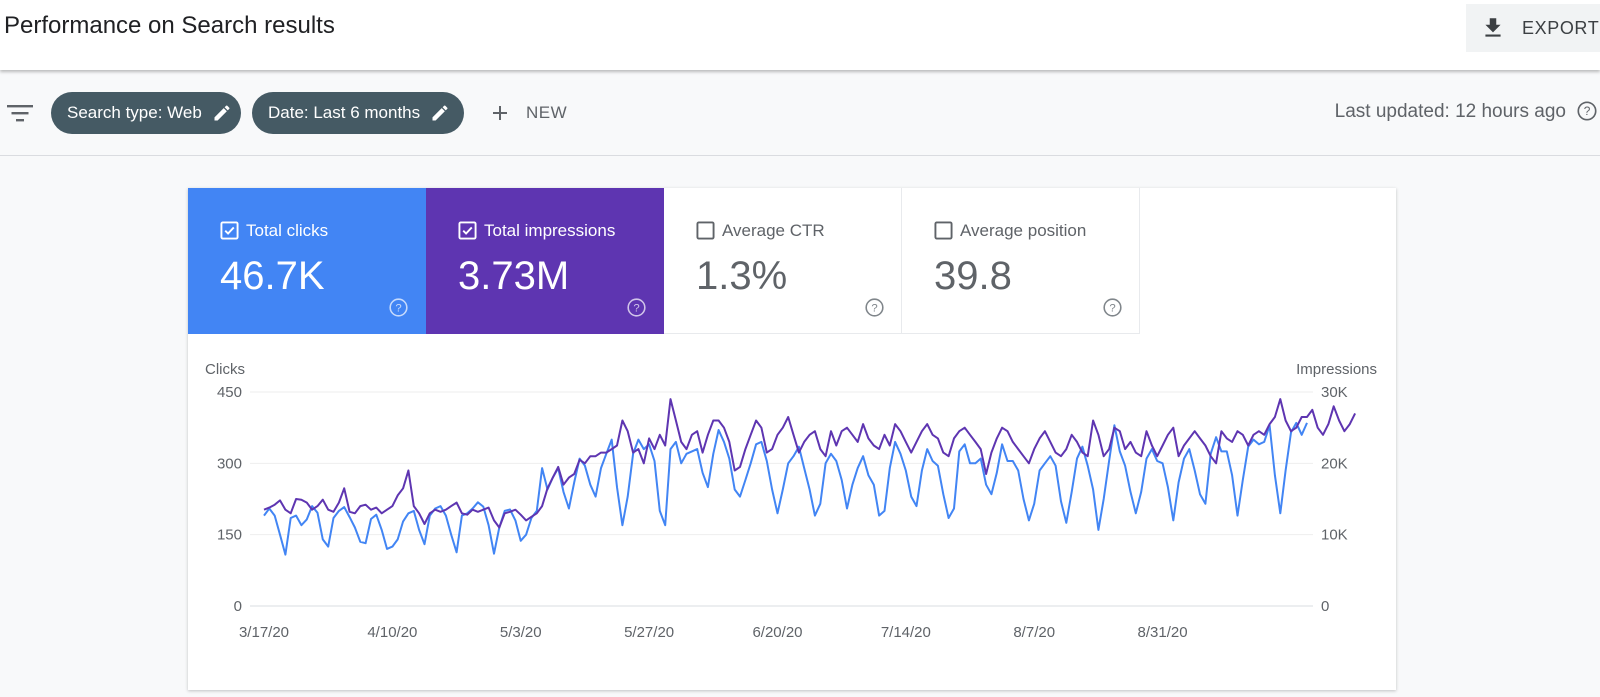  I want to click on x-tick-label: 4/10/20, so click(392, 632).